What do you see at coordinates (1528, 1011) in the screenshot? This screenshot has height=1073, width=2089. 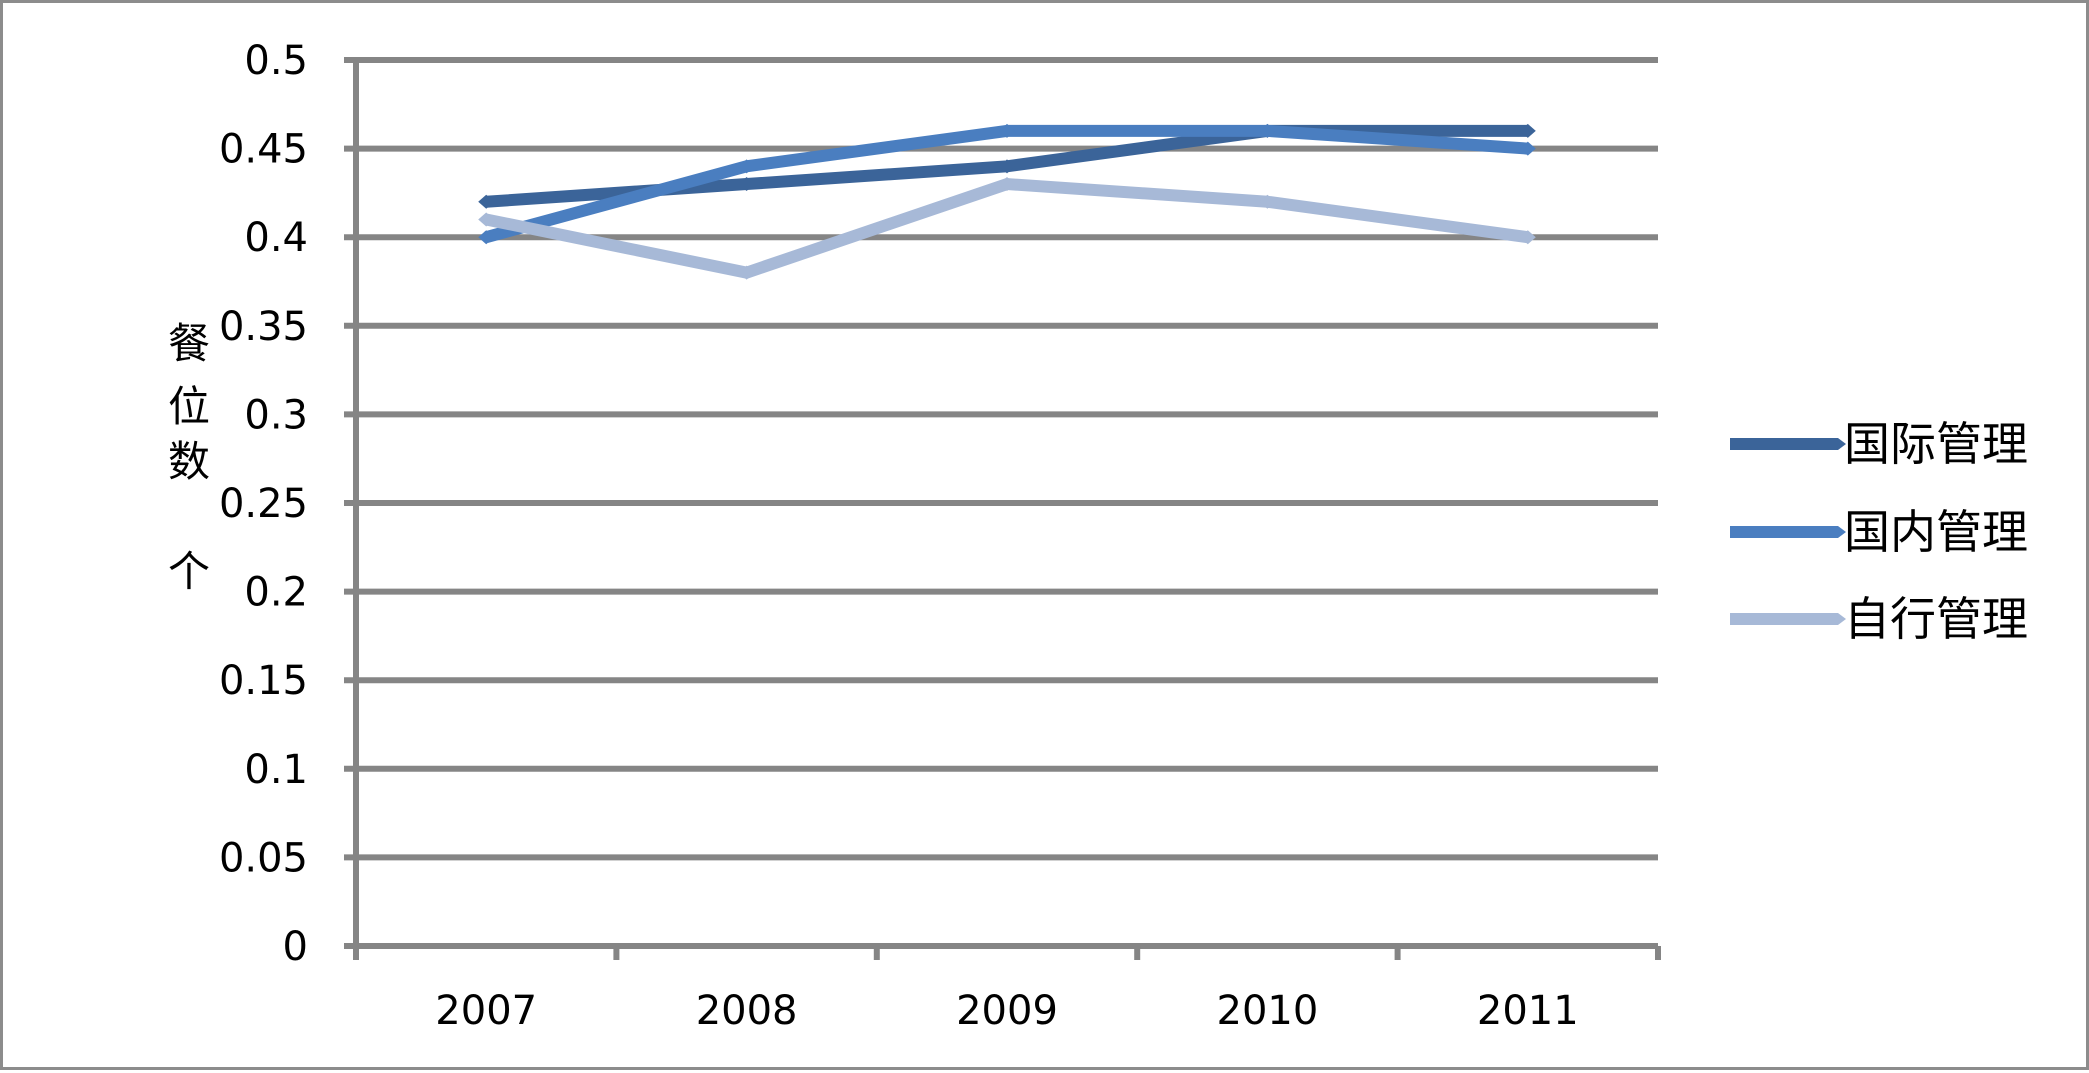 I see `x-tick-label: 2011` at bounding box center [1528, 1011].